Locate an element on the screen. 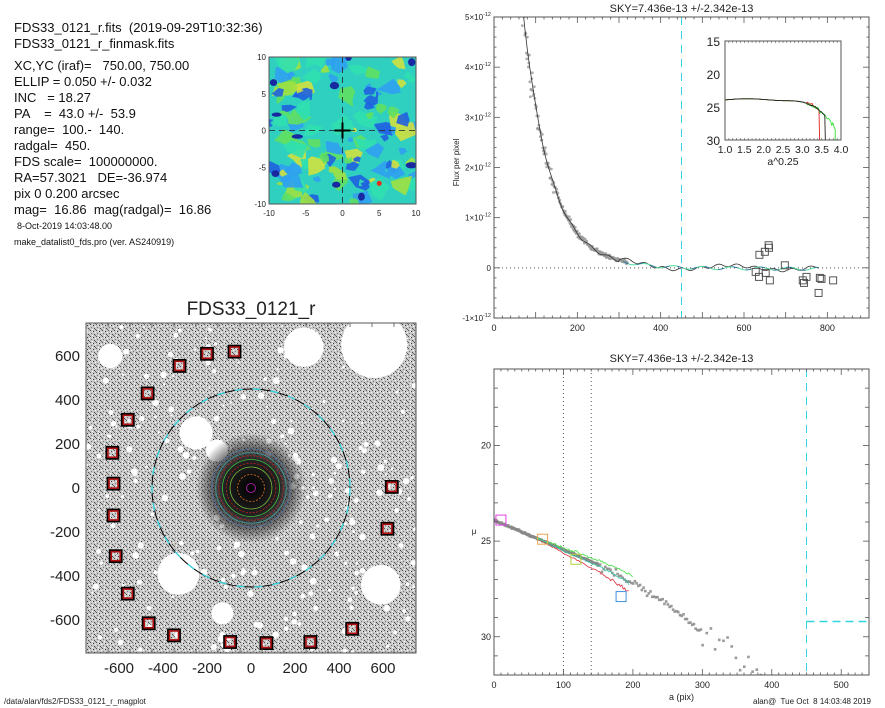 The height and width of the screenshot is (708, 885). mu-x-tick-label: 100 is located at coordinates (563, 685).